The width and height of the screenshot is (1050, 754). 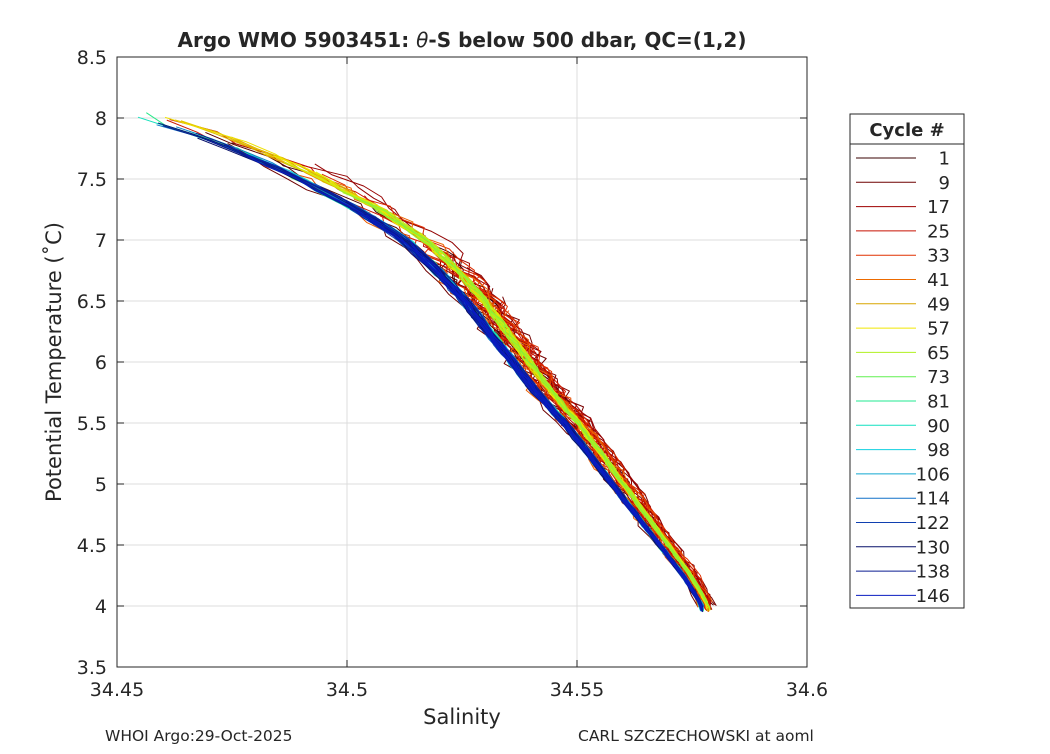 What do you see at coordinates (933, 499) in the screenshot?
I see `legend-entry-label: 114` at bounding box center [933, 499].